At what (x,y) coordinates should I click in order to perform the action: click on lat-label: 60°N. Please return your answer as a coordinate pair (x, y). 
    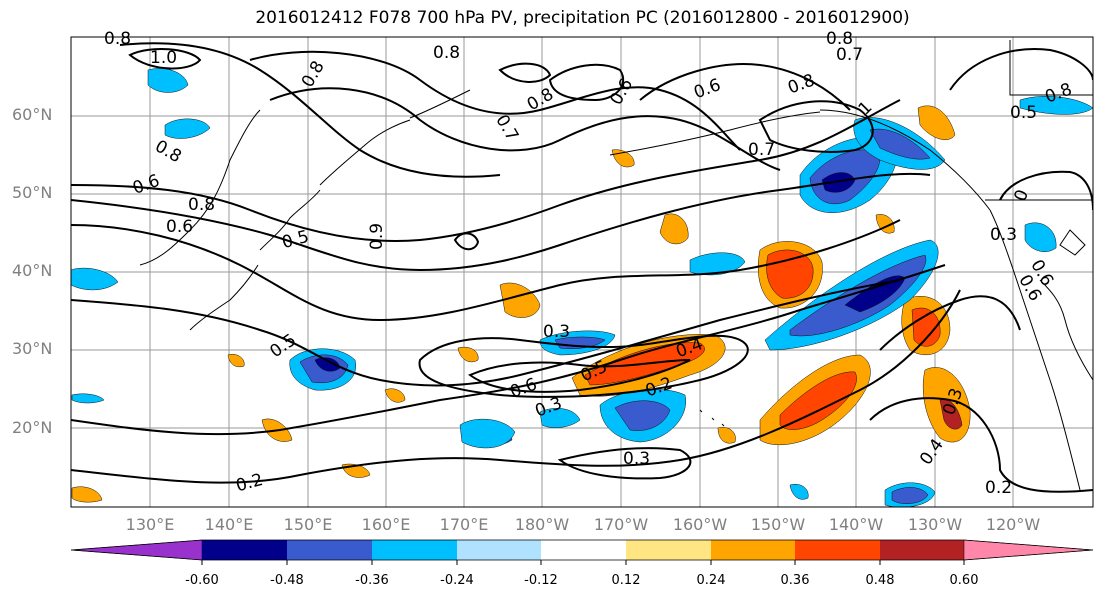
    Looking at the image, I should click on (32, 114).